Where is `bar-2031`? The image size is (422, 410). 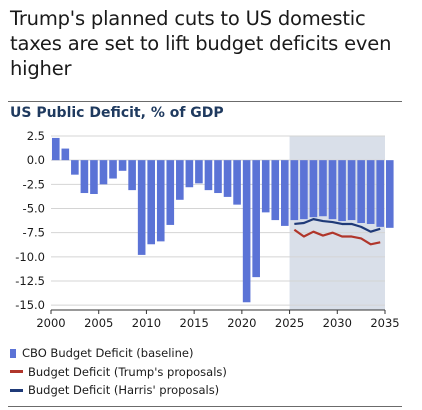
bar-2031 is located at coordinates (351, 190).